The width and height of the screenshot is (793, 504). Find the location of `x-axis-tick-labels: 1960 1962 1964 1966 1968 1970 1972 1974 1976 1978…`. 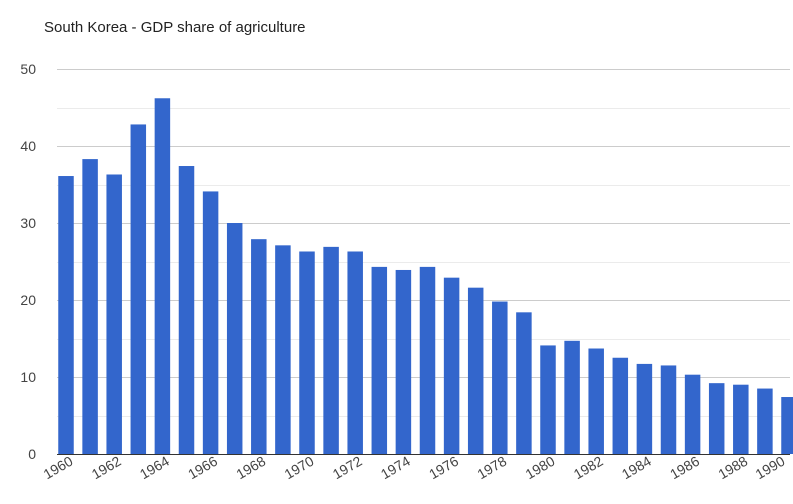

x-axis-tick-labels: 1960 1962 1964 1966 1968 1970 1972 1974 1976 1978… is located at coordinates (414, 468).